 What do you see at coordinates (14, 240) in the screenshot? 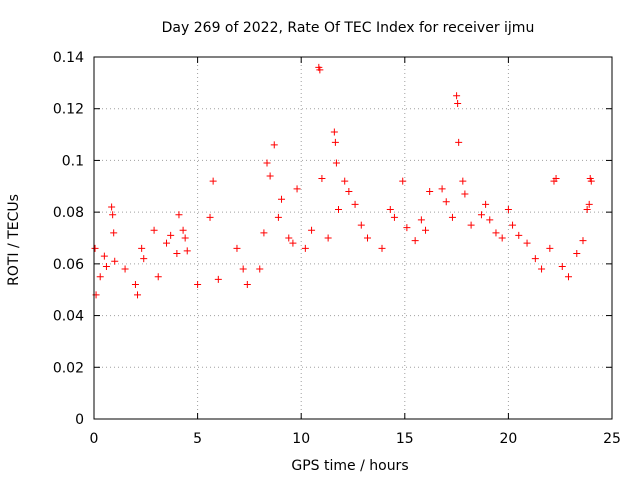
I see `y-axis-label: ROTI / TECUs` at bounding box center [14, 240].